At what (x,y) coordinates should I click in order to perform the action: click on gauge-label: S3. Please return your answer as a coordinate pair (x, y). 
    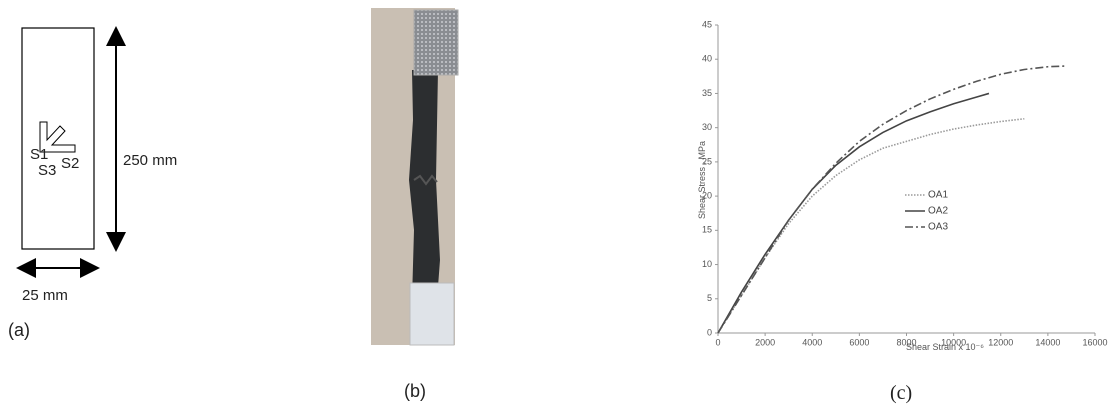
    Looking at the image, I should click on (47, 170).